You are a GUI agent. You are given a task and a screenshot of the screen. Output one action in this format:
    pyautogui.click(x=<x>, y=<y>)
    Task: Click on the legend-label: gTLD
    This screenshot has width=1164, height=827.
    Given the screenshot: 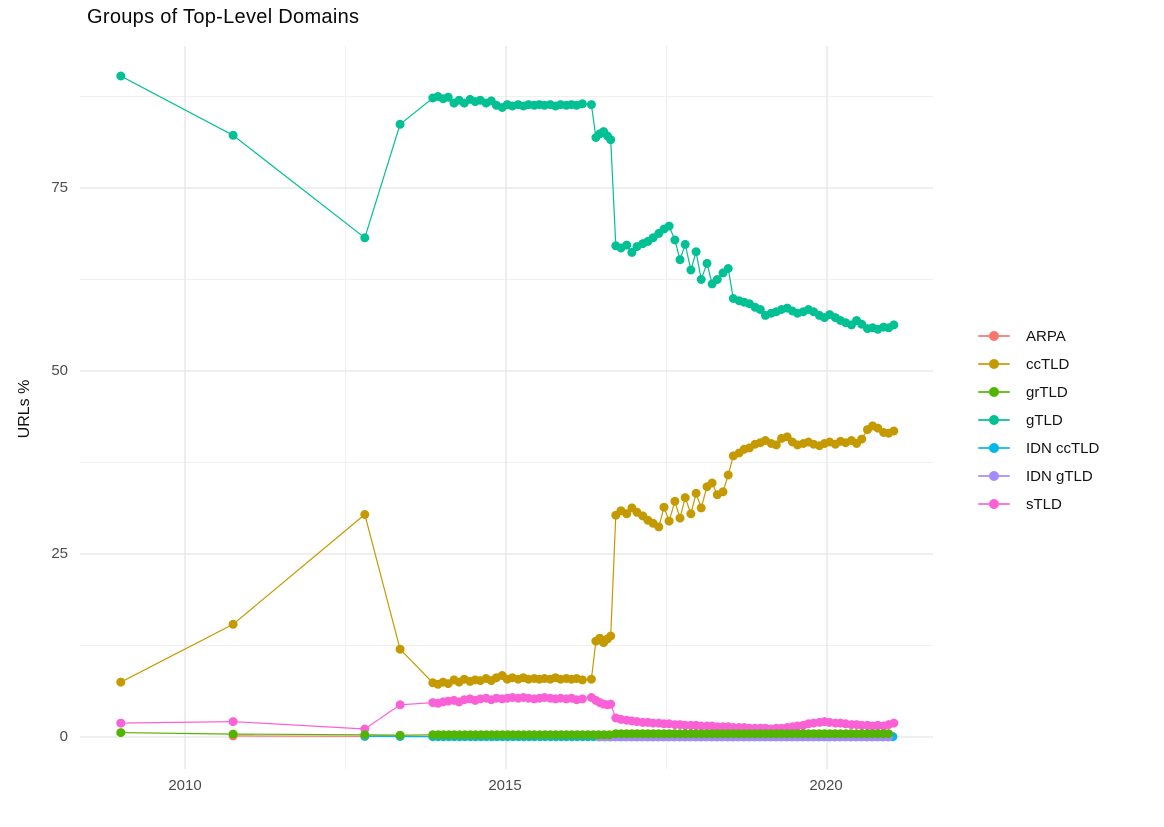 What is the action you would take?
    pyautogui.click(x=1044, y=420)
    